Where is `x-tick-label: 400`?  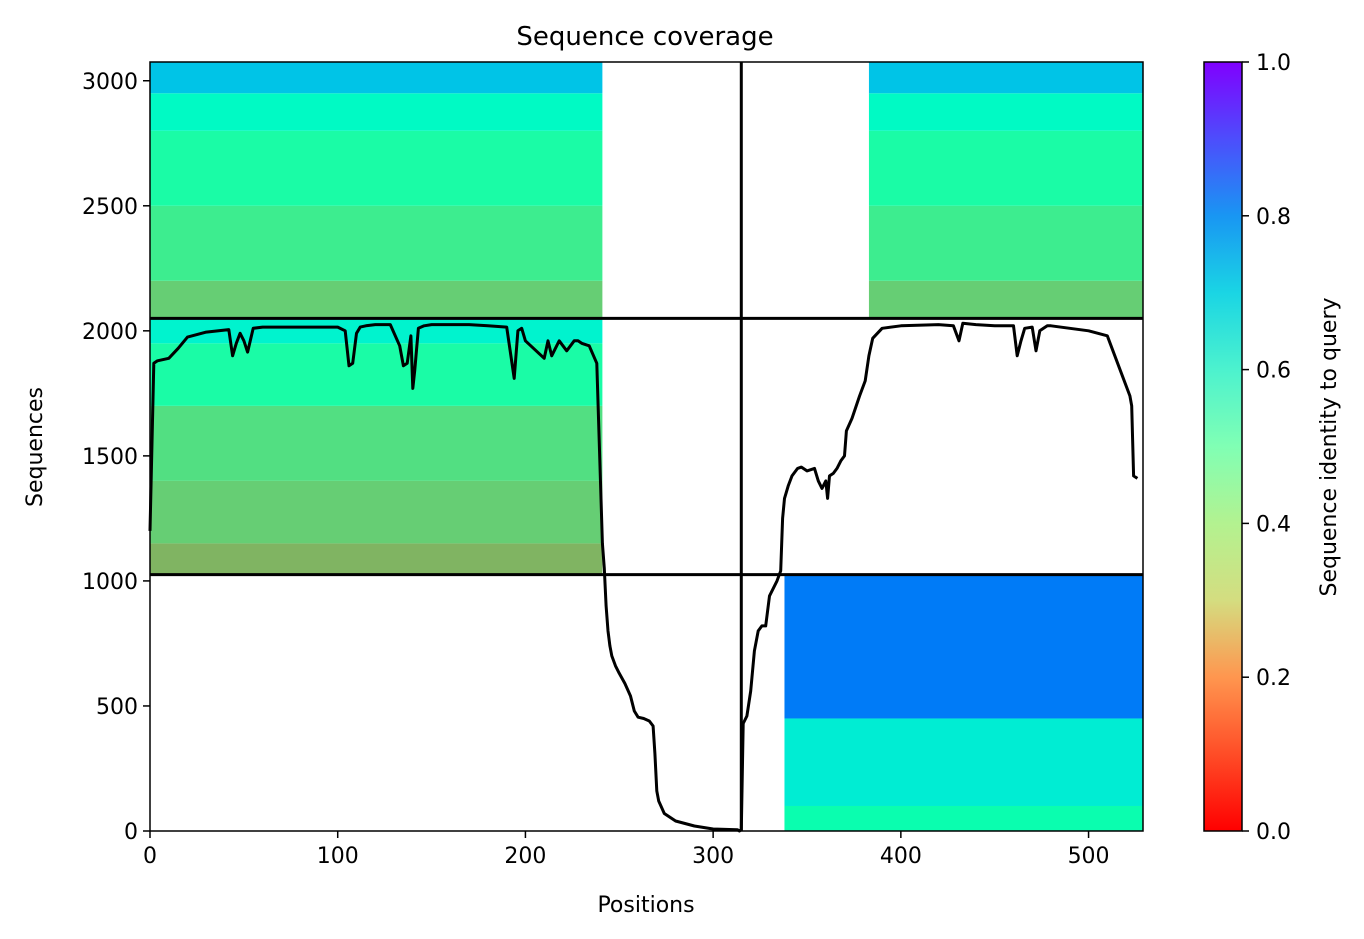 x-tick-label: 400 is located at coordinates (901, 856).